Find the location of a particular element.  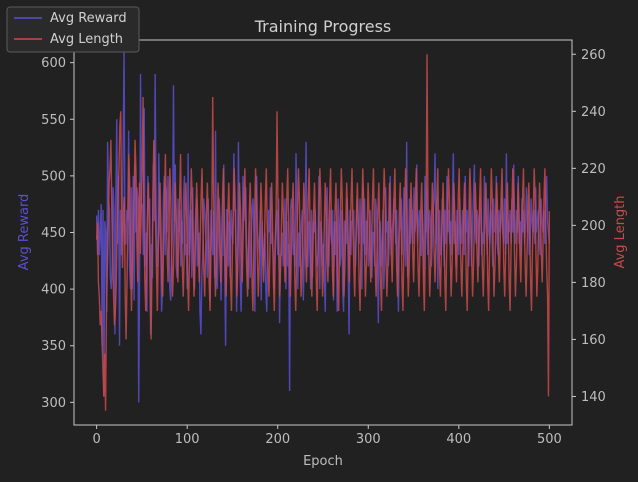

left-y-axis-label: Avg Reward is located at coordinates (24, 232).